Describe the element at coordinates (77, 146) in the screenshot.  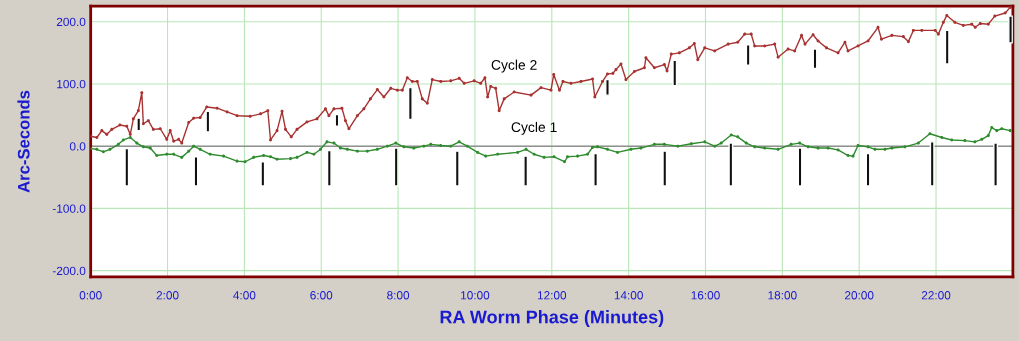
I see `y-tick-label: 0.0` at that location.